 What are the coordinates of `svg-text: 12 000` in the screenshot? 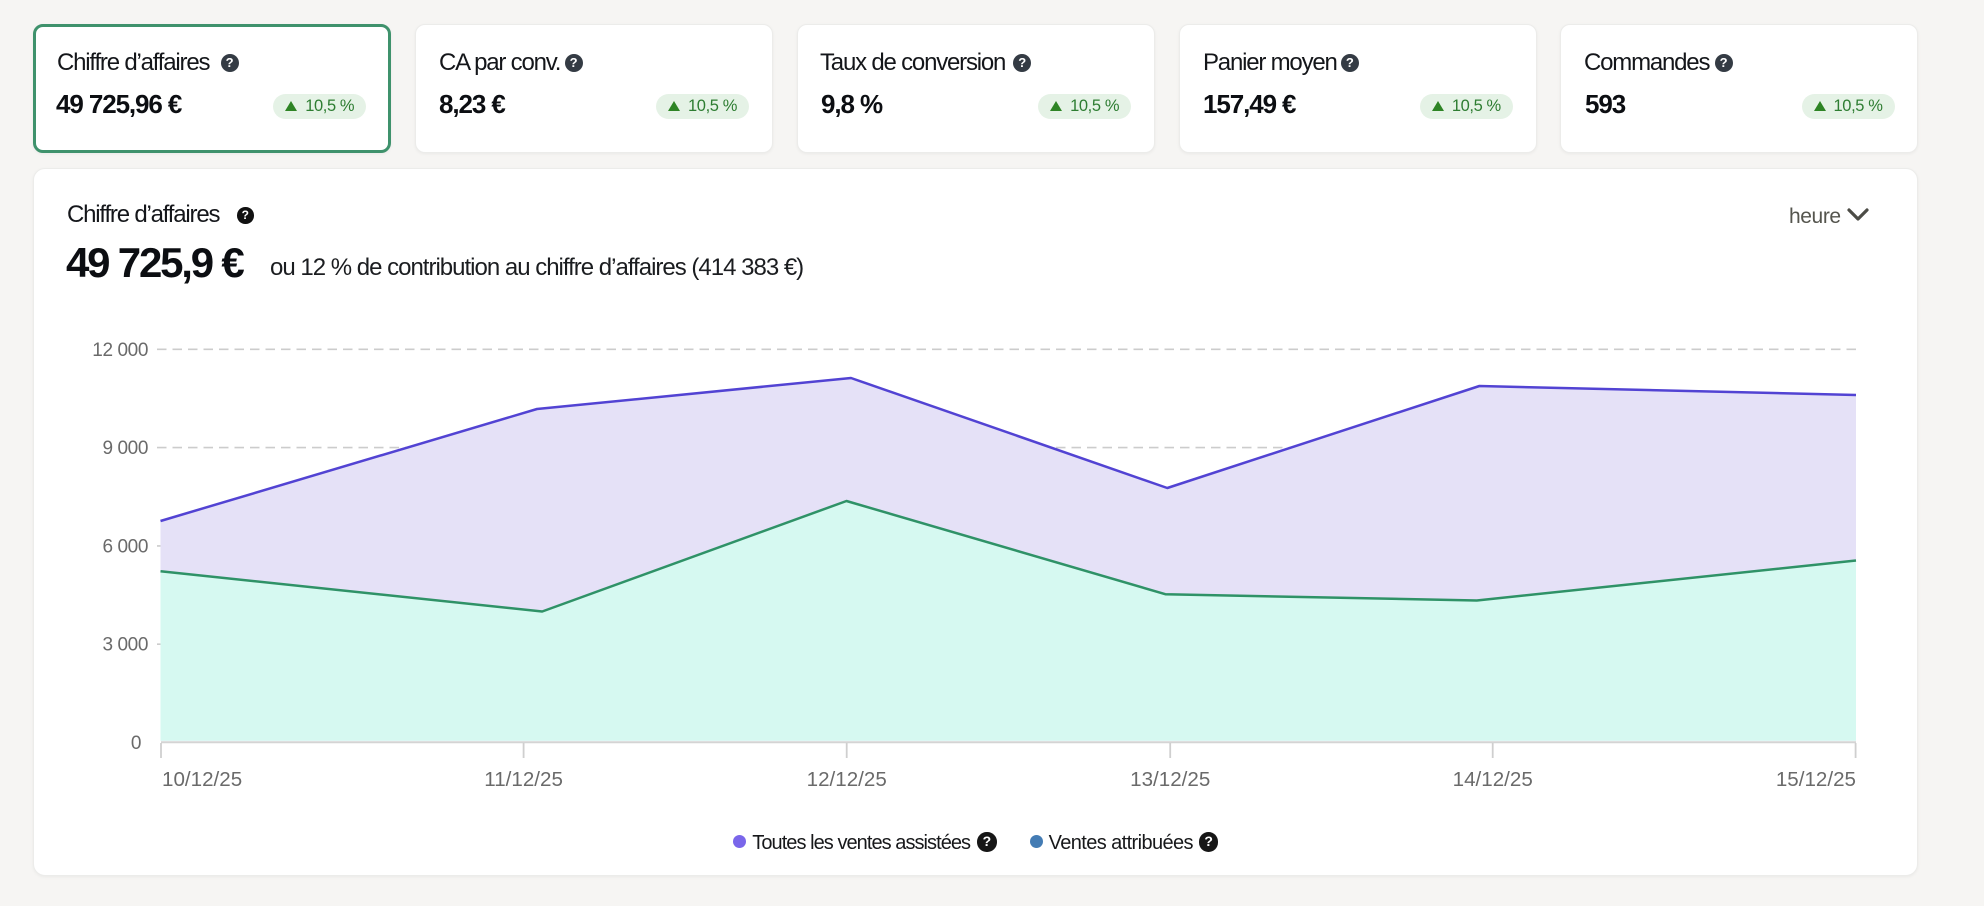 It's located at (120, 350).